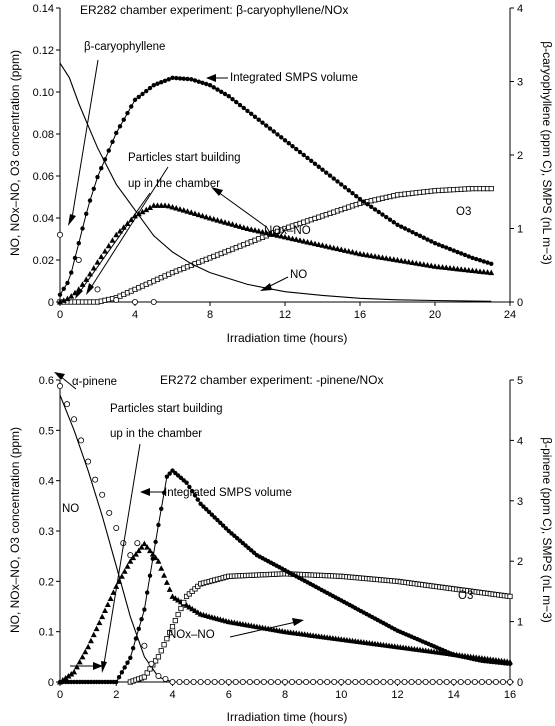 The height and width of the screenshot is (726, 555). Describe the element at coordinates (184, 158) in the screenshot. I see `chart1-annotation-particles-1: Particles start building` at that location.